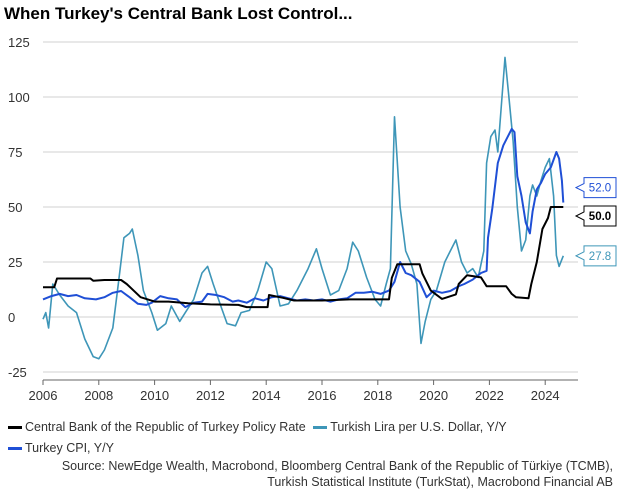 Image resolution: width=625 pixels, height=497 pixels. I want to click on y-tick-label: 0, so click(11, 317).